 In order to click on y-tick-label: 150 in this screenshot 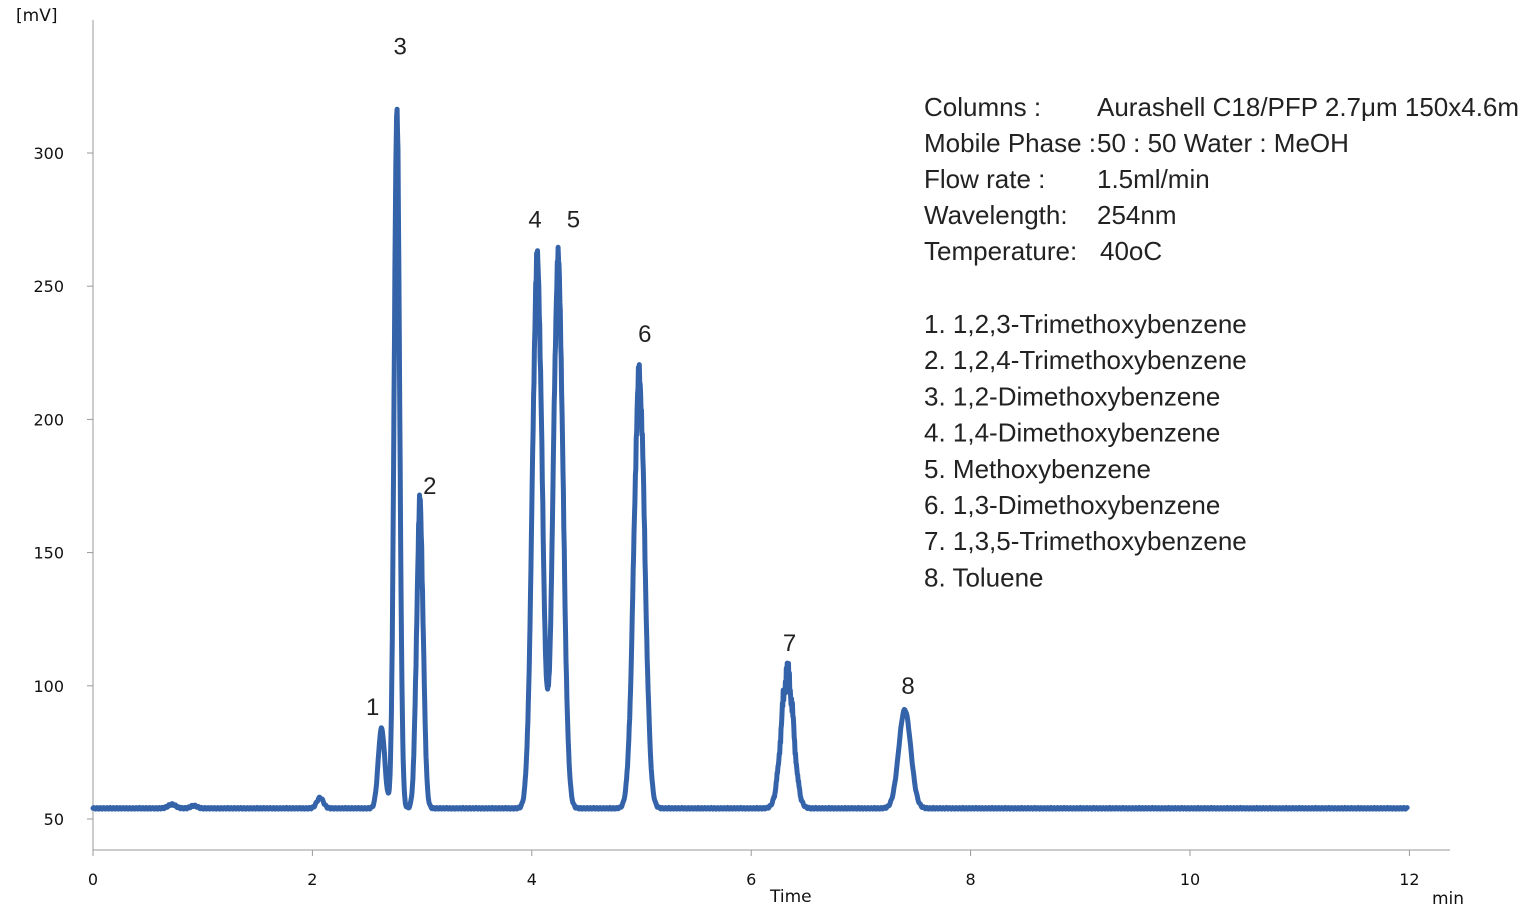, I will do `click(48, 553)`.